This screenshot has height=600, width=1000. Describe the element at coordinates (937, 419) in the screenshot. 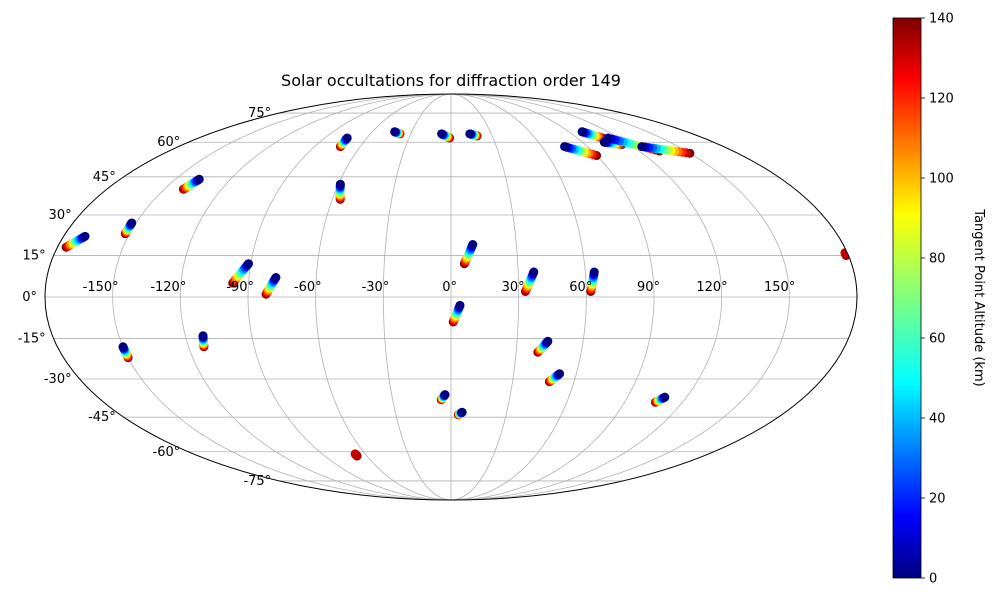

I see `colorbar-tick-label: 40` at that location.